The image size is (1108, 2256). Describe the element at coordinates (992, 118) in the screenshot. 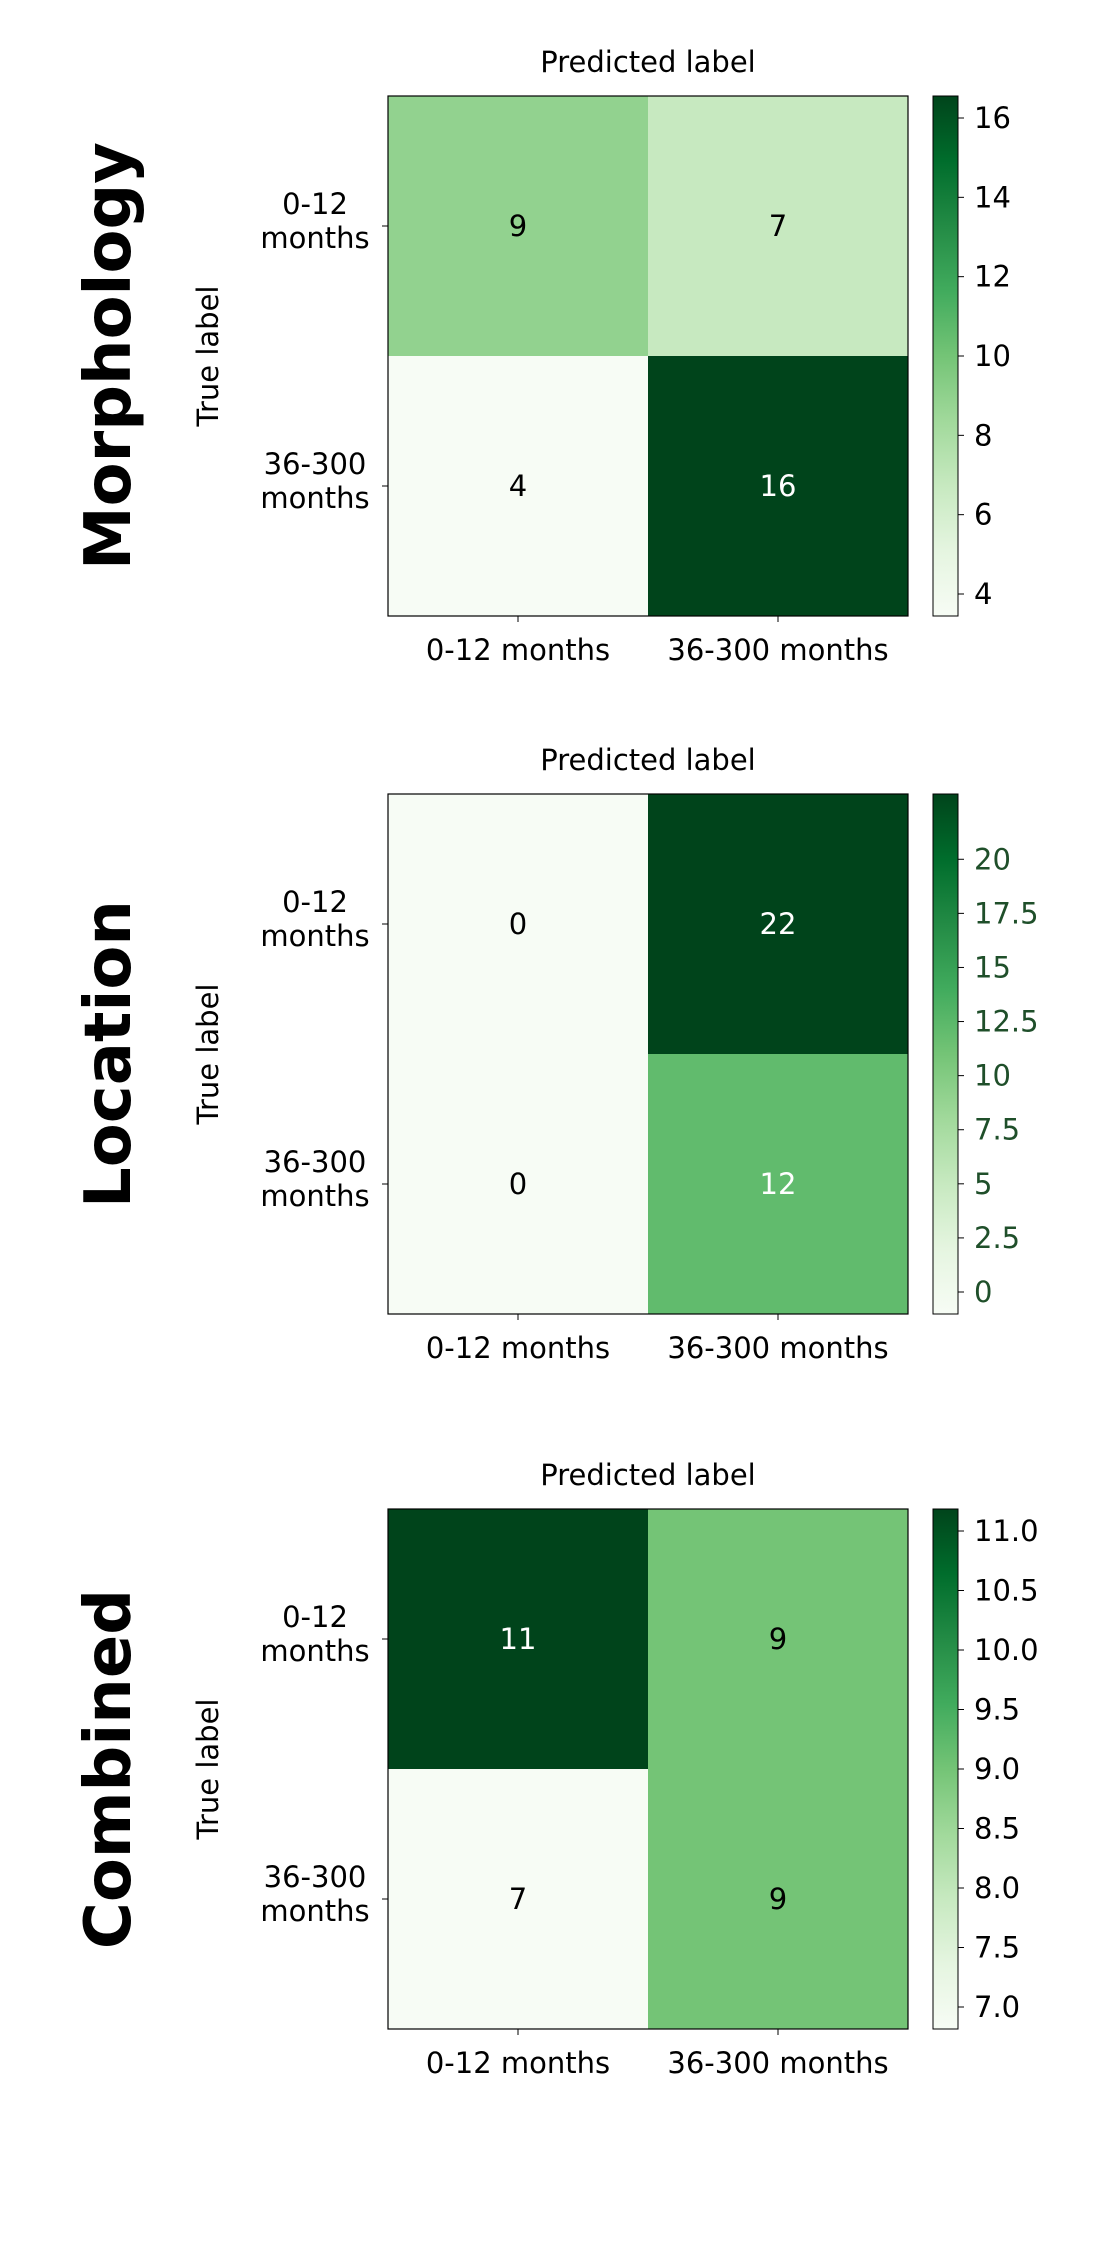

I see `colorbar-tick-label: 16` at that location.